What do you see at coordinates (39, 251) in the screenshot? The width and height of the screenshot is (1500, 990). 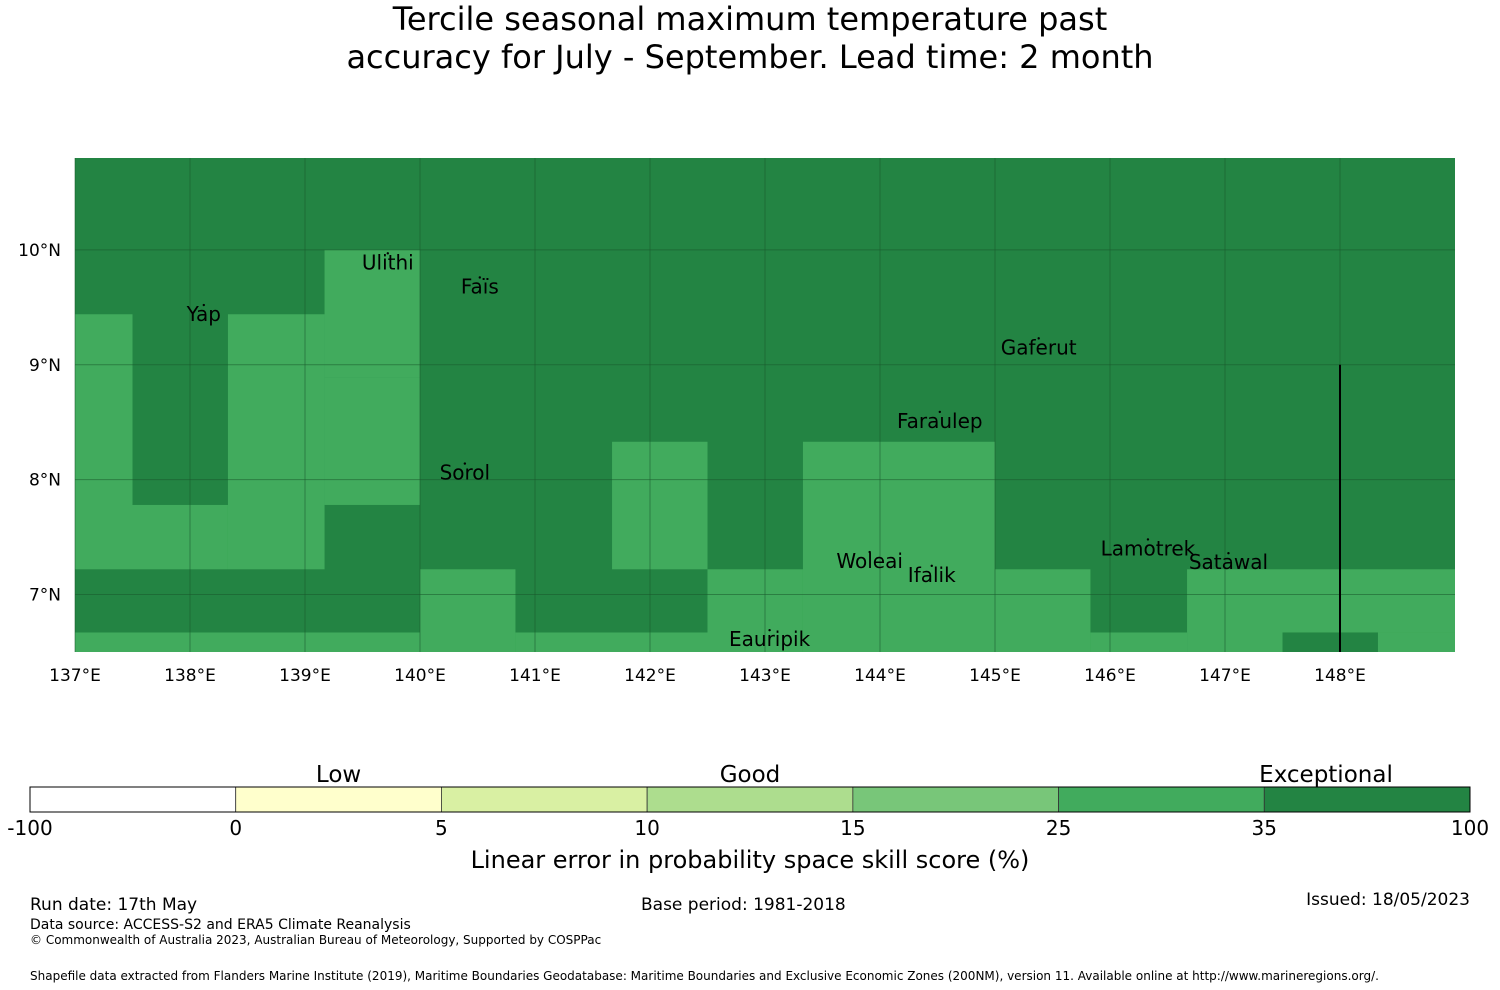 I see `lat-tick-label: 10°N` at bounding box center [39, 251].